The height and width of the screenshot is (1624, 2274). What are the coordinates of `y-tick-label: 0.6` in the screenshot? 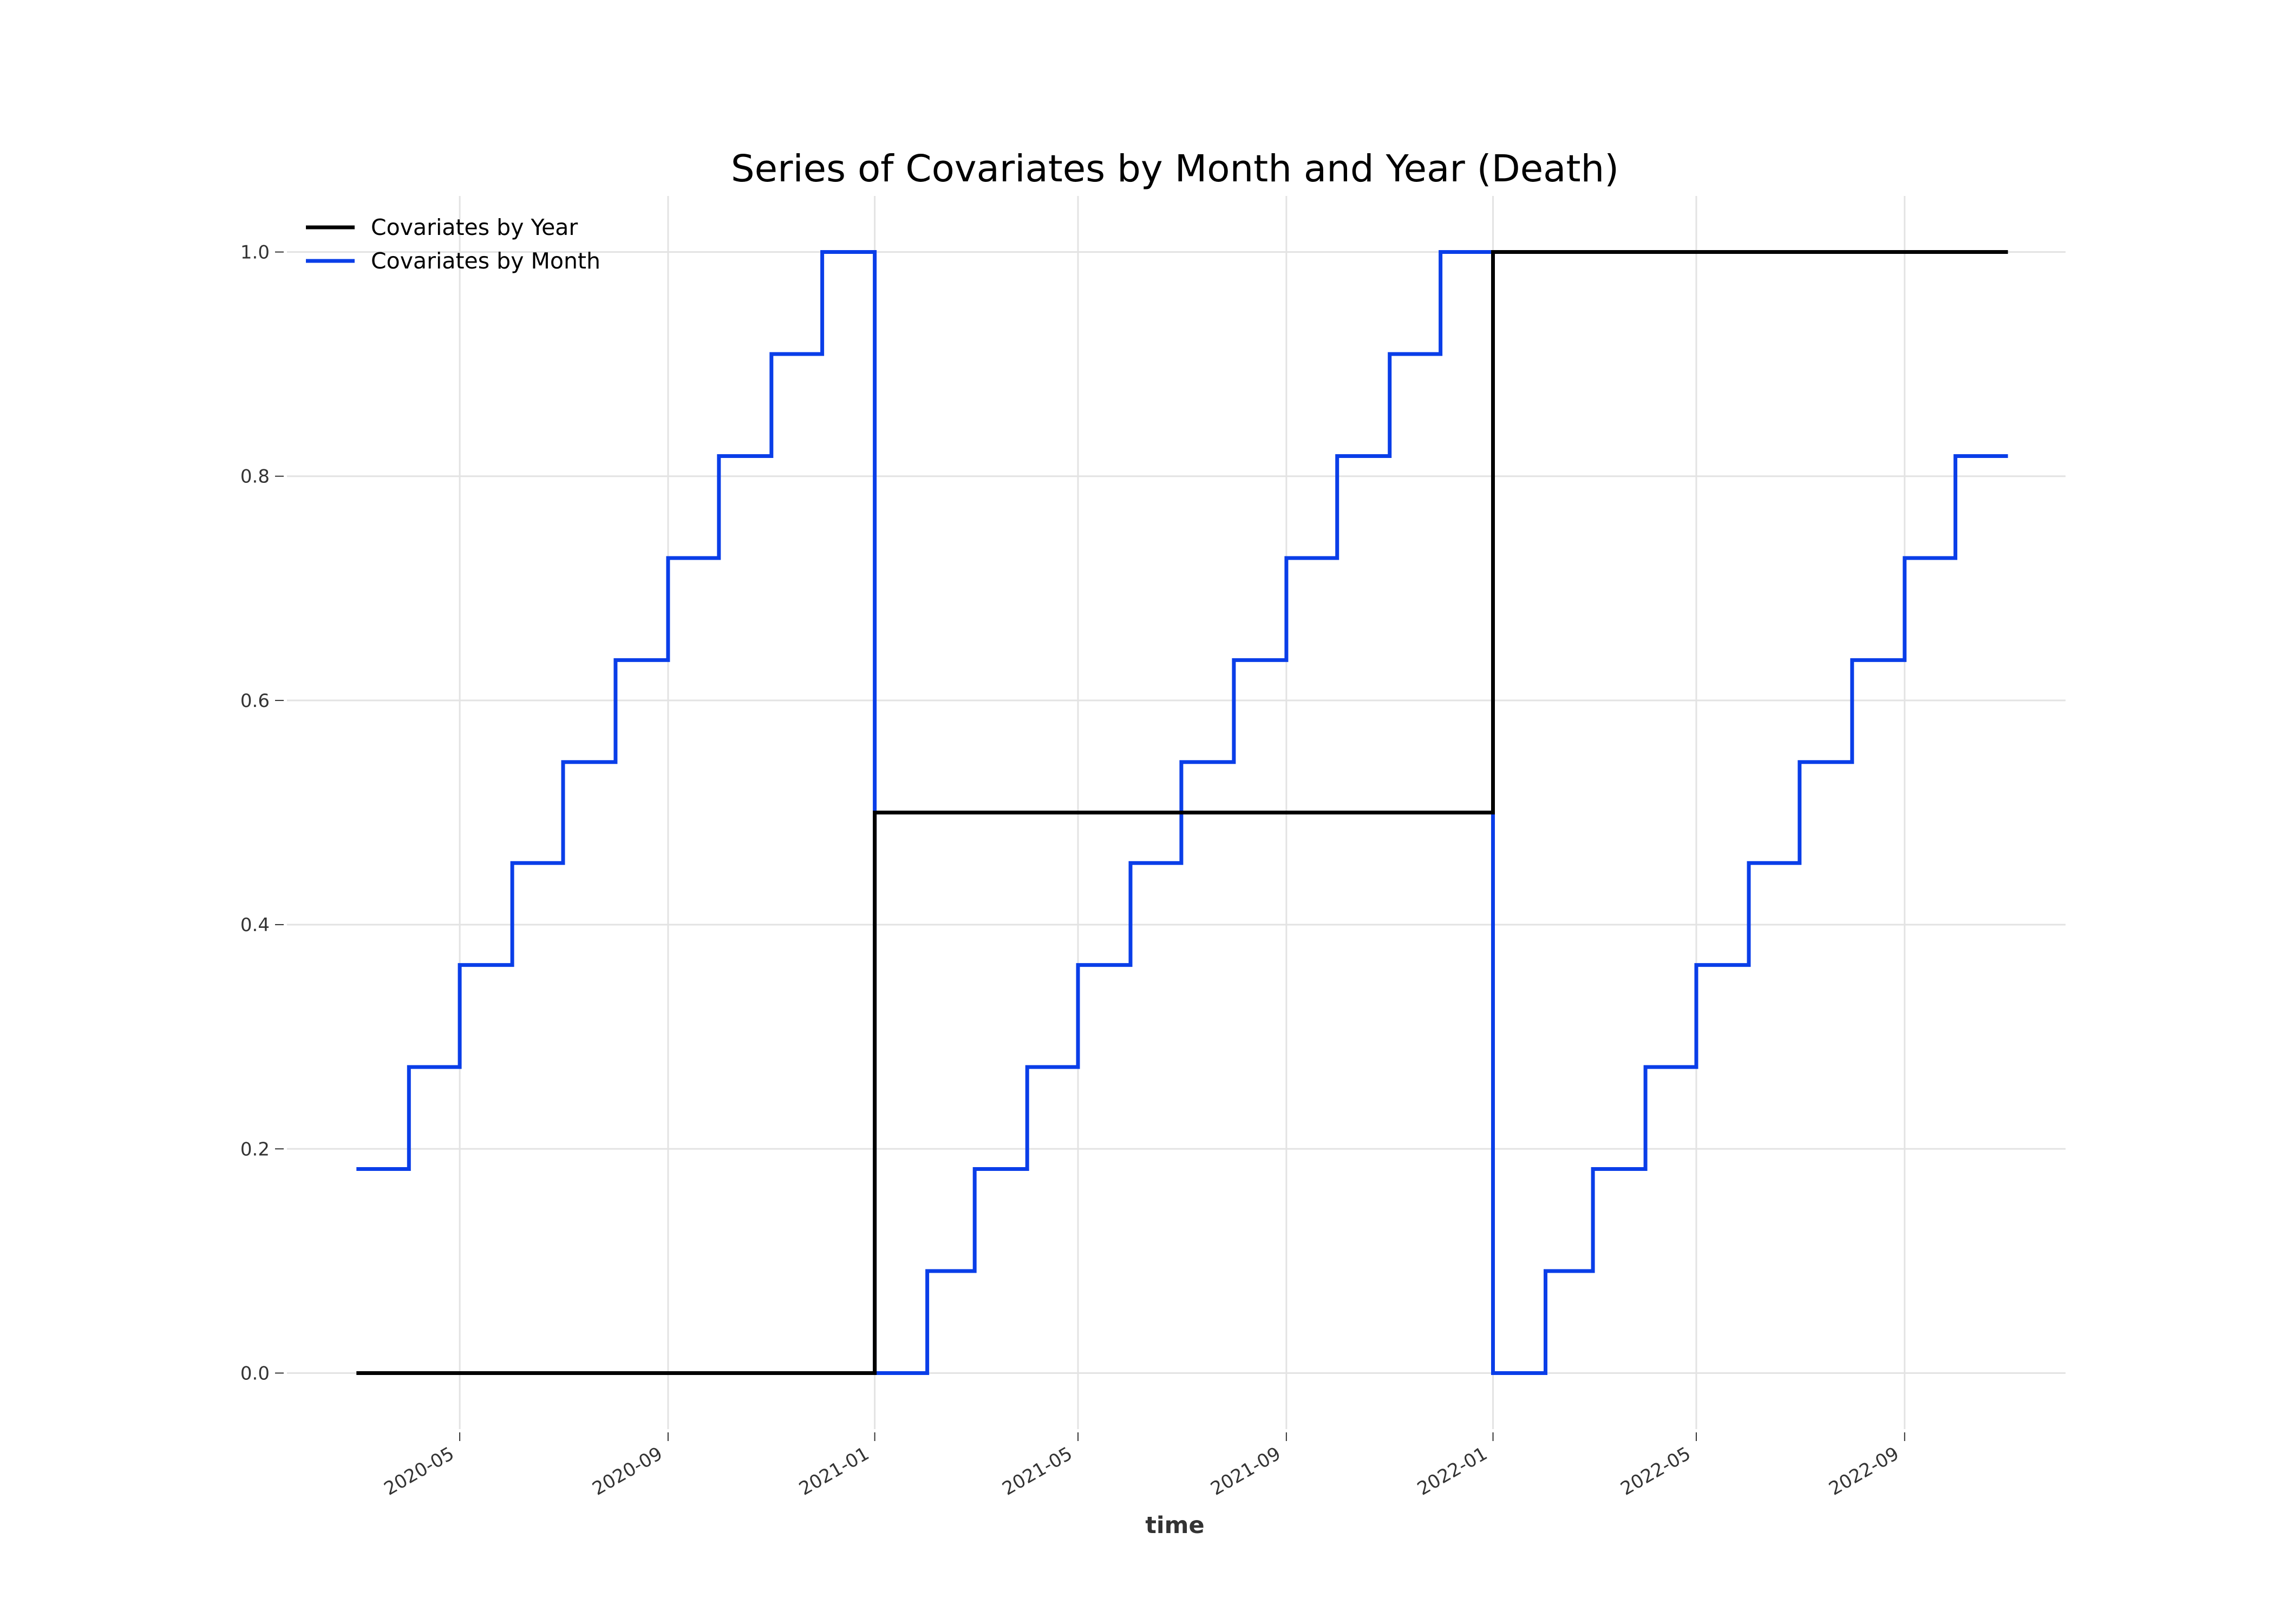 It's located at (255, 701).